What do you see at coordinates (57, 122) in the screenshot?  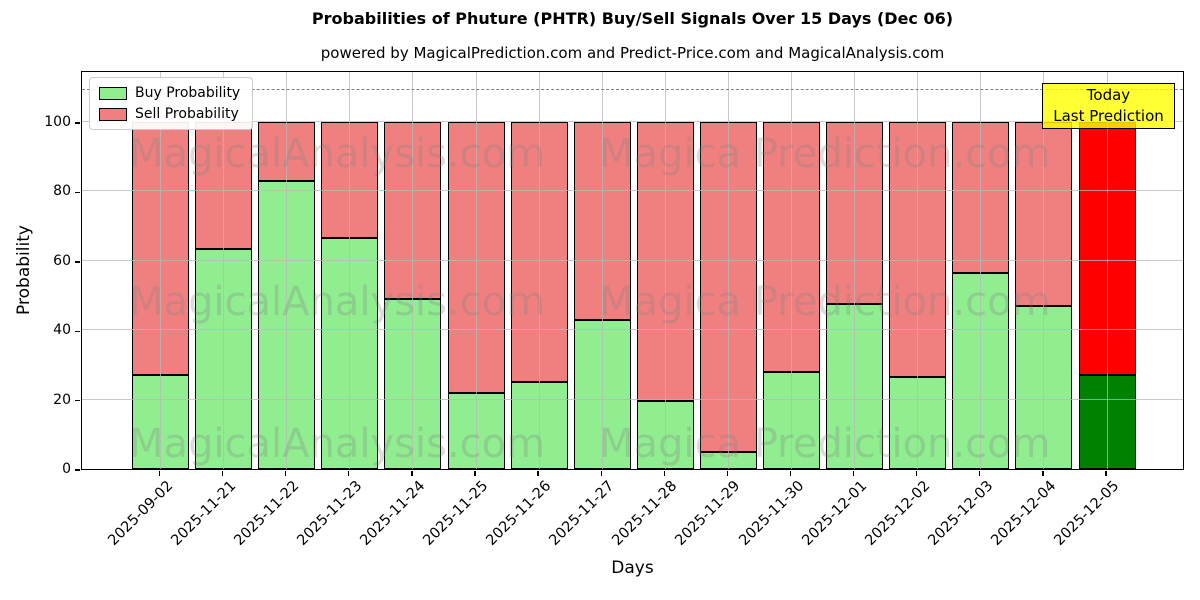 I see `y-tick-label: 100` at bounding box center [57, 122].